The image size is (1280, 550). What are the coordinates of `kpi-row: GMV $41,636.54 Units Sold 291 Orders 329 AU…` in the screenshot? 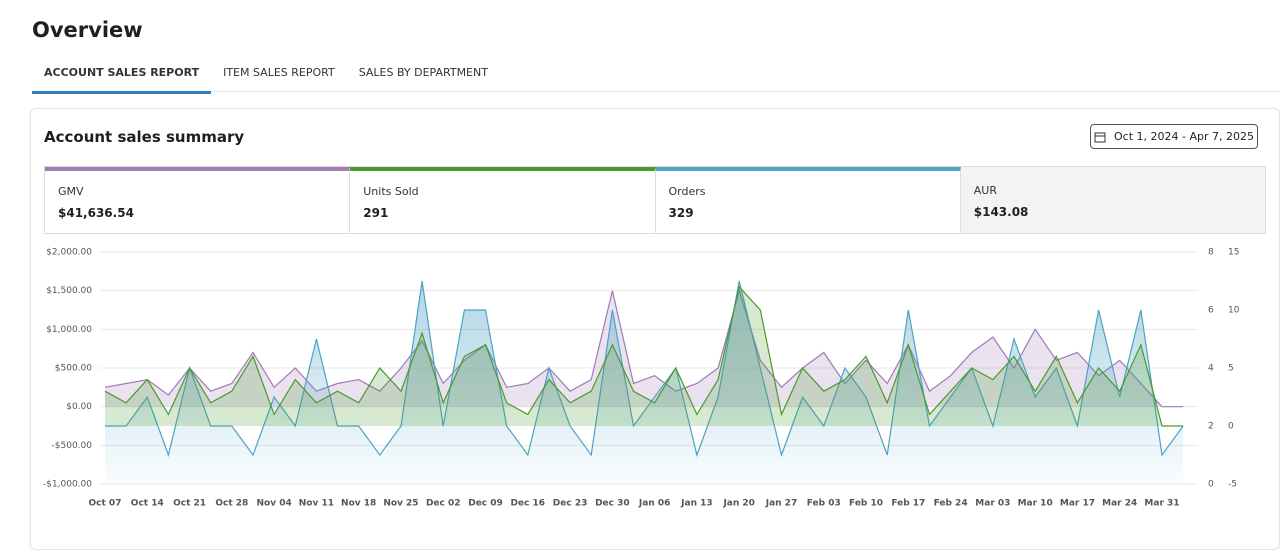 It's located at (655, 200).